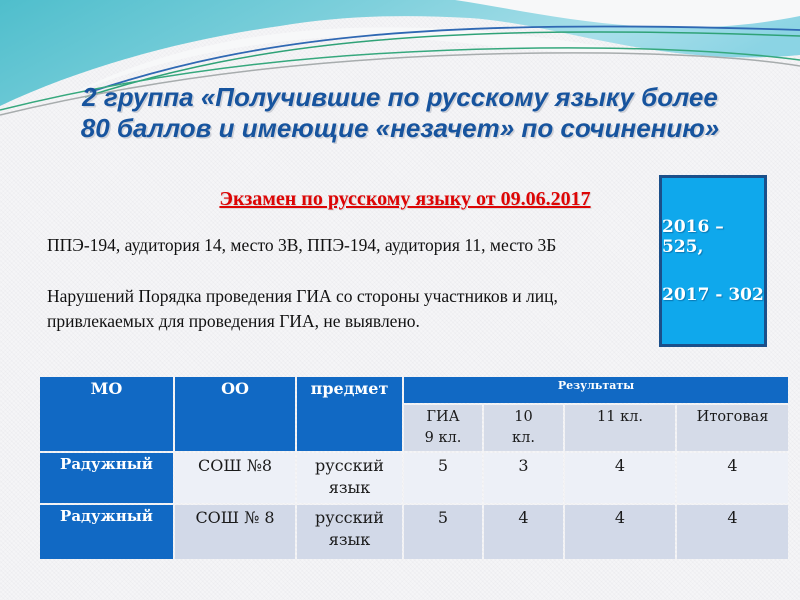  Describe the element at coordinates (523, 532) in the screenshot. I see `cell-row1-kl10: 4` at that location.